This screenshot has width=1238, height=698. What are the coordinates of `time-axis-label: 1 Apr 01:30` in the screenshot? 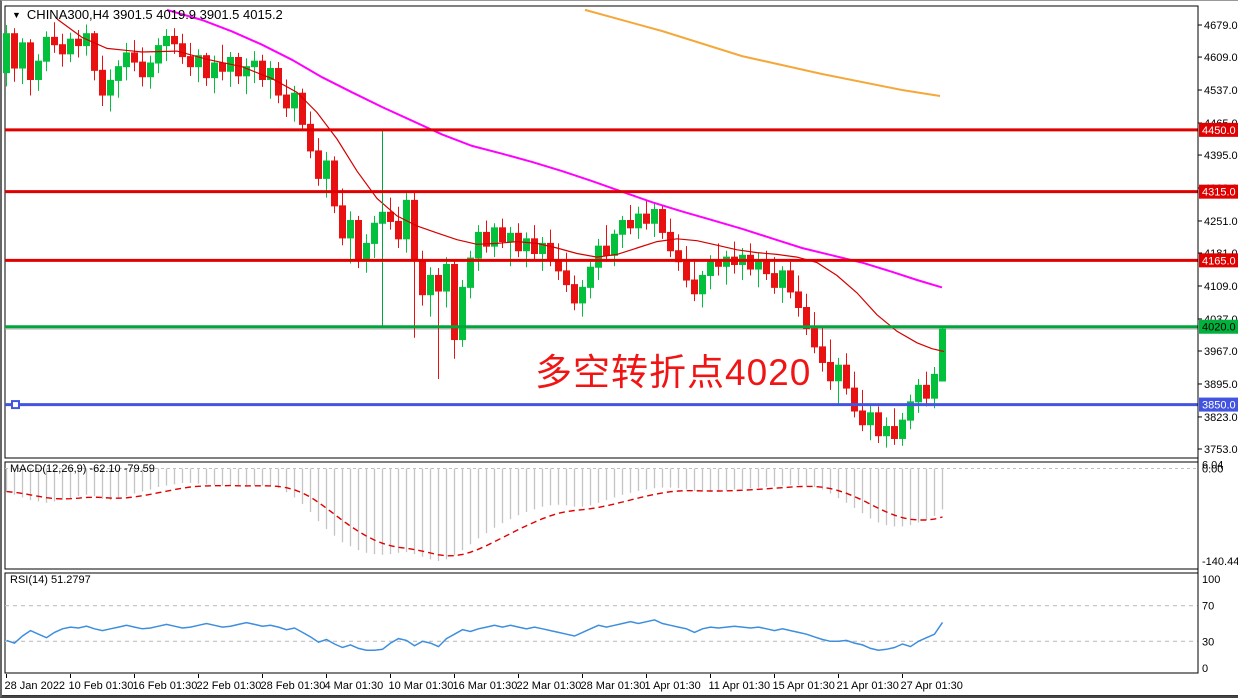 It's located at (673, 686).